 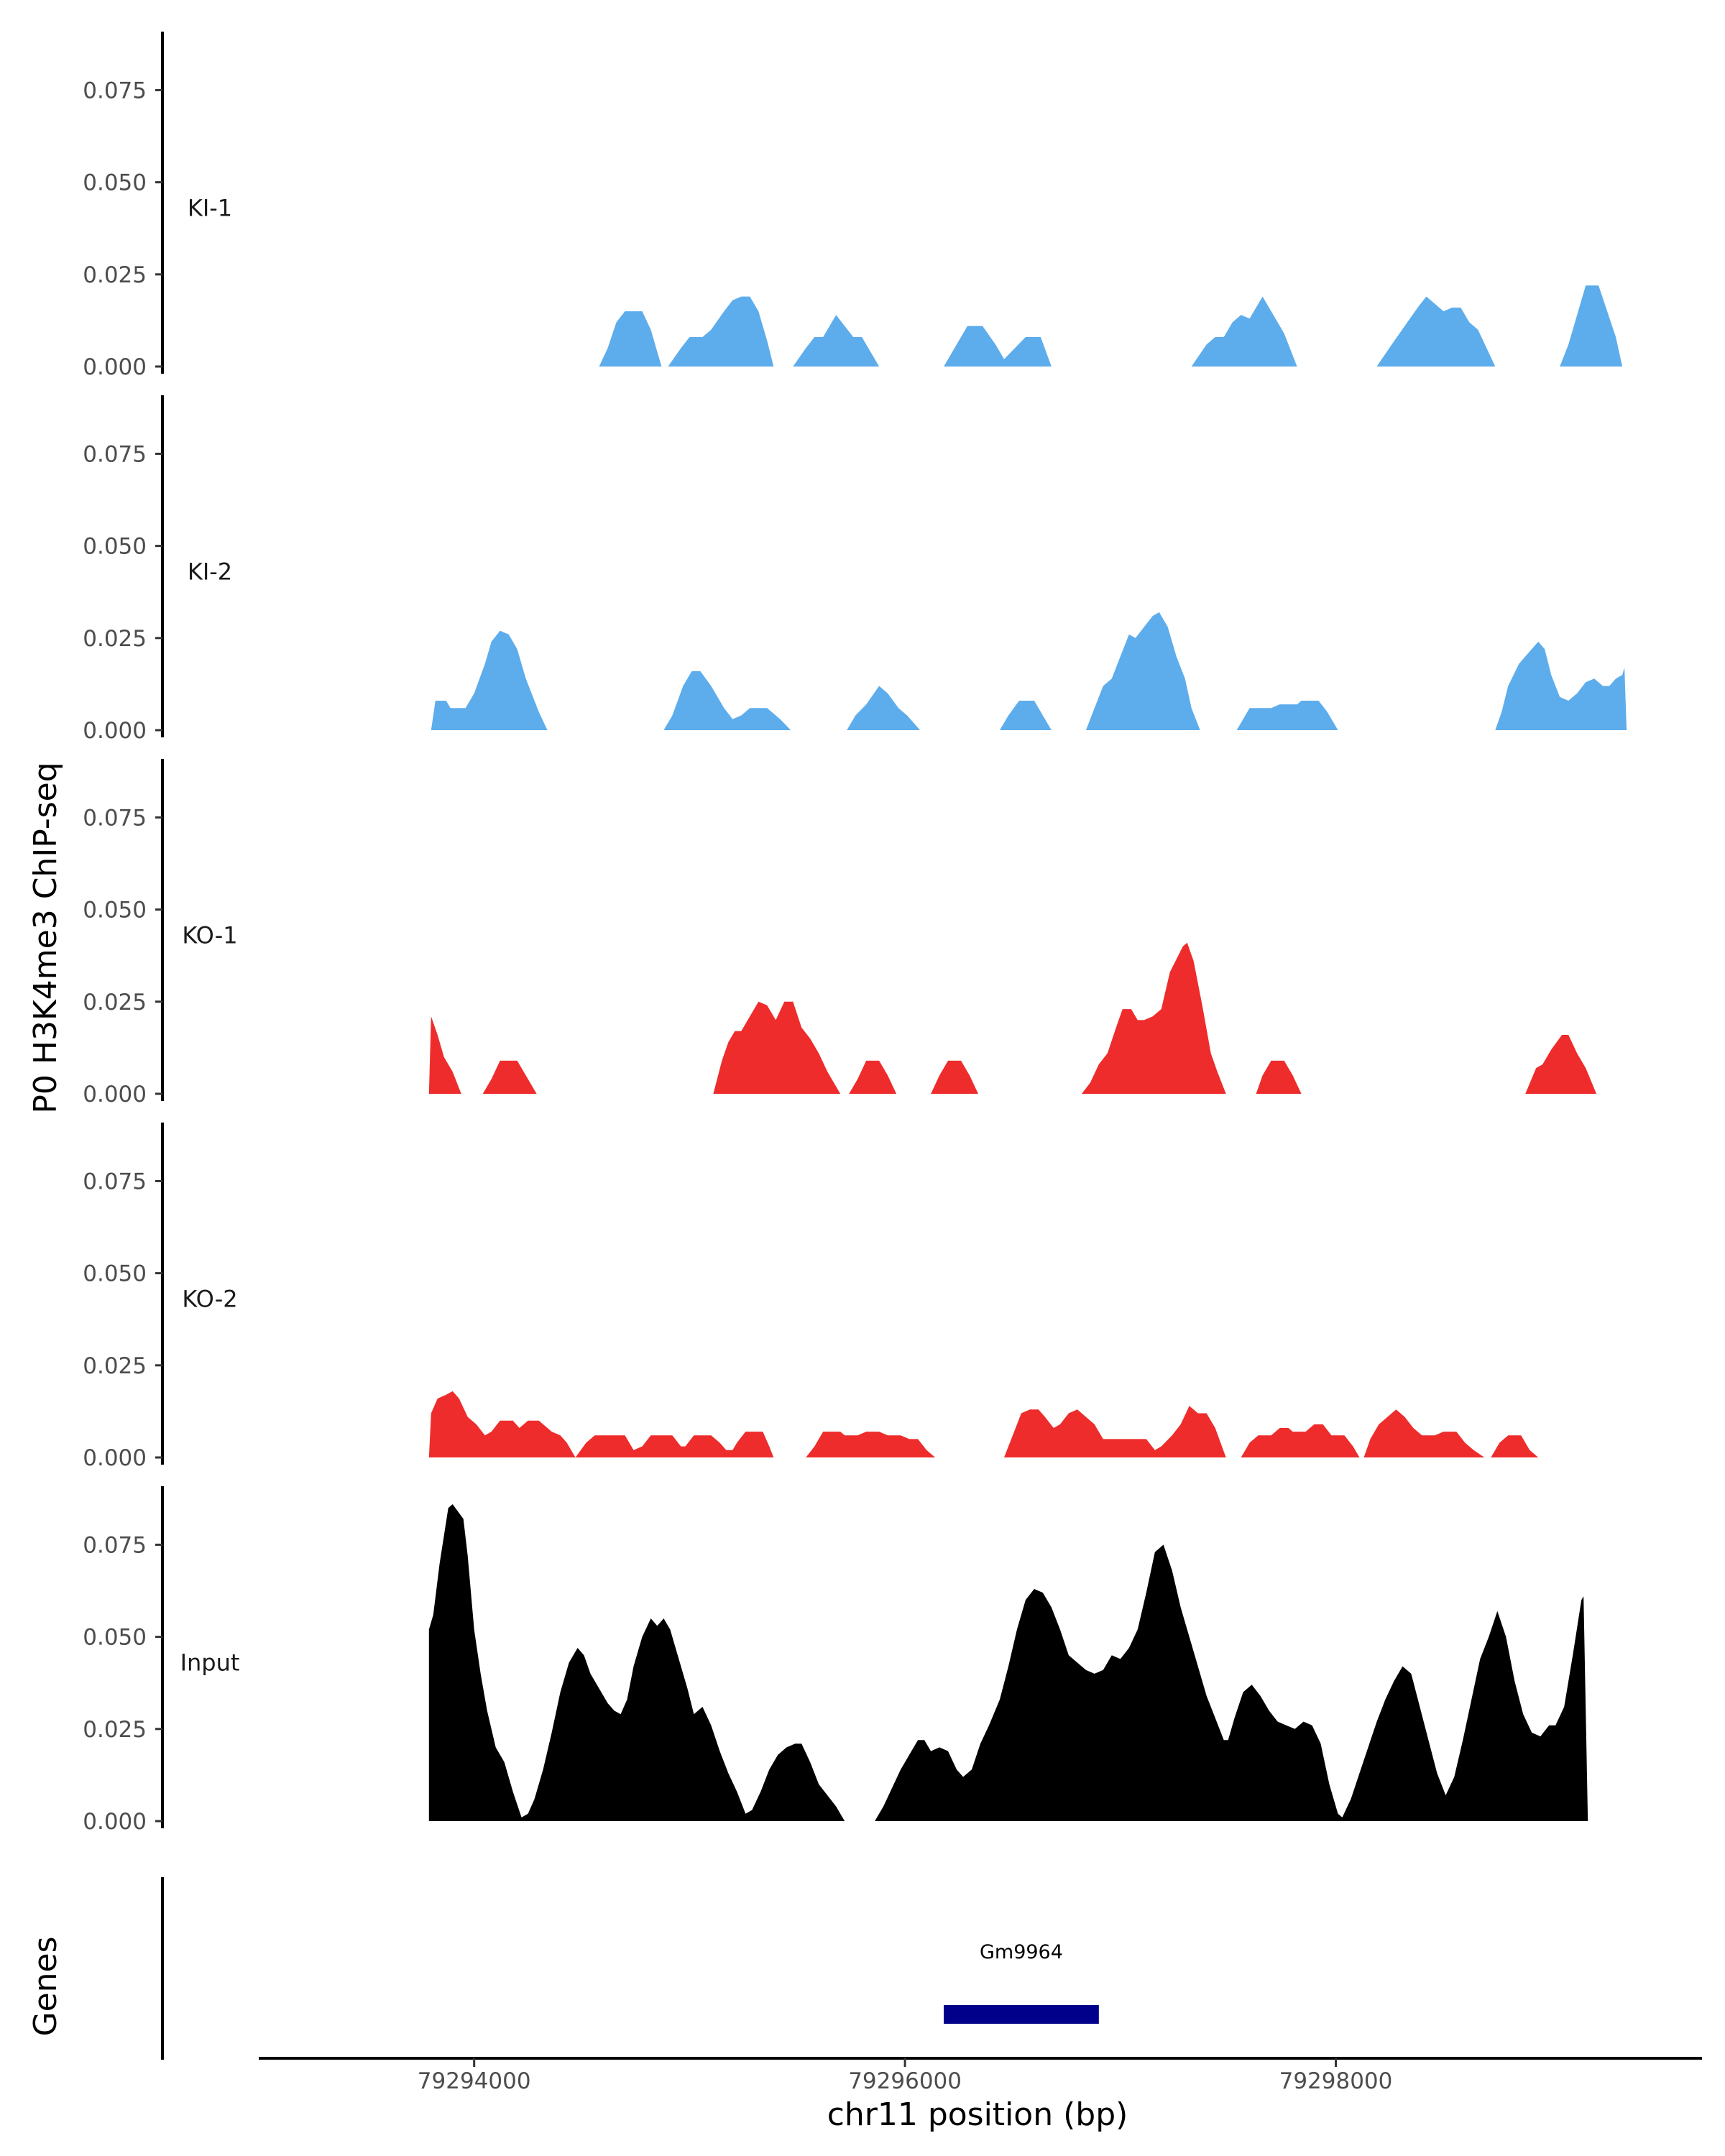 What do you see at coordinates (905, 2081) in the screenshot?
I see `x-tick-label: 79296000` at bounding box center [905, 2081].